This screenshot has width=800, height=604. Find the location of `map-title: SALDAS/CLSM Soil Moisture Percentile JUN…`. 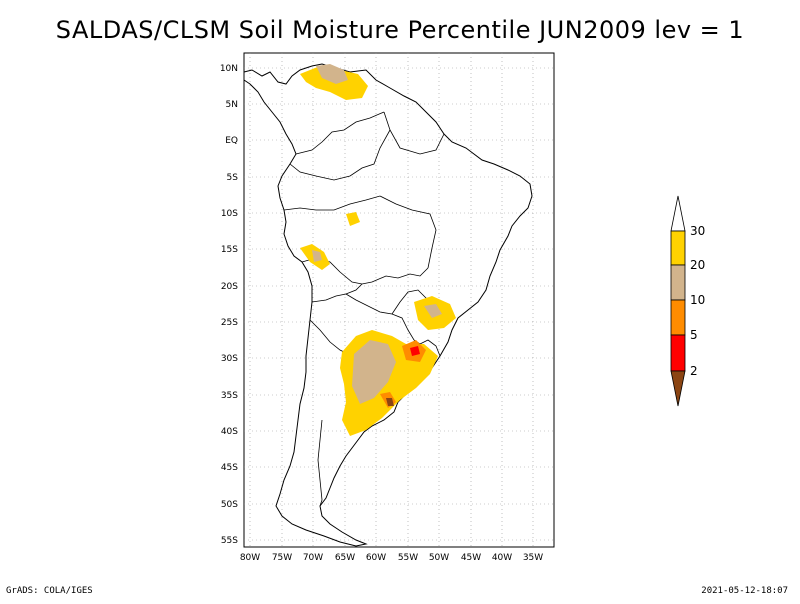

map-title: SALDAS/CLSM Soil Moisture Percentile JUN… is located at coordinates (400, 30).